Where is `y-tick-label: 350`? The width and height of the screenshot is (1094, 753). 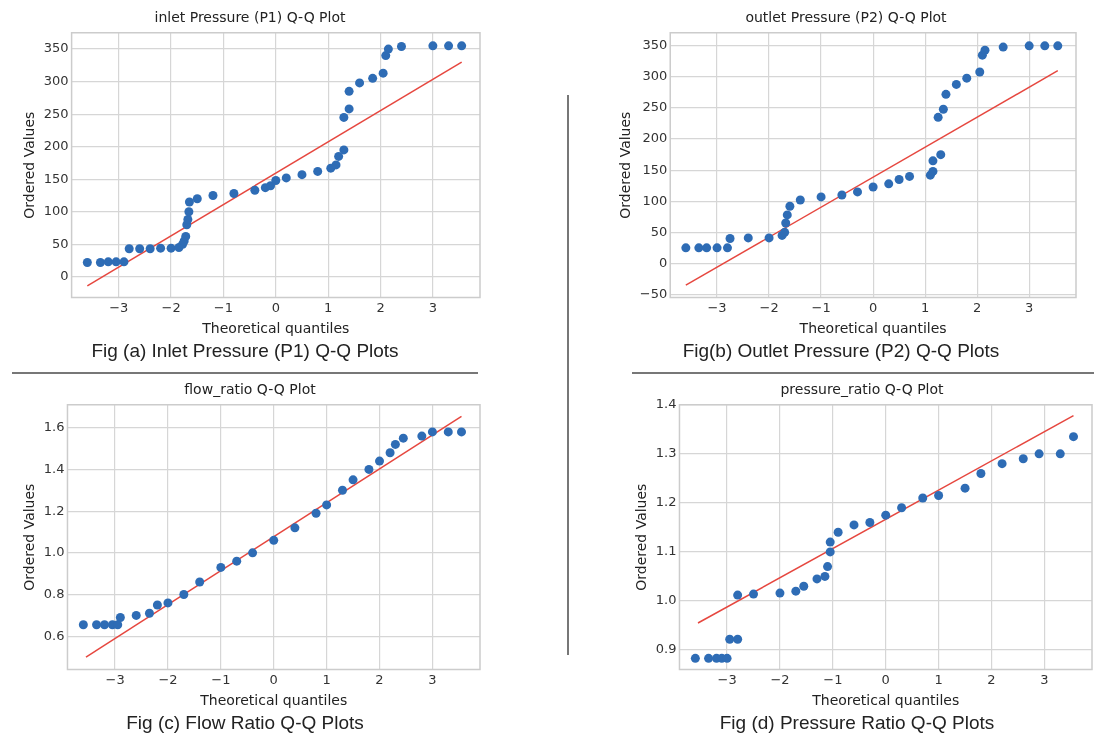 y-tick-label: 350 is located at coordinates (655, 45).